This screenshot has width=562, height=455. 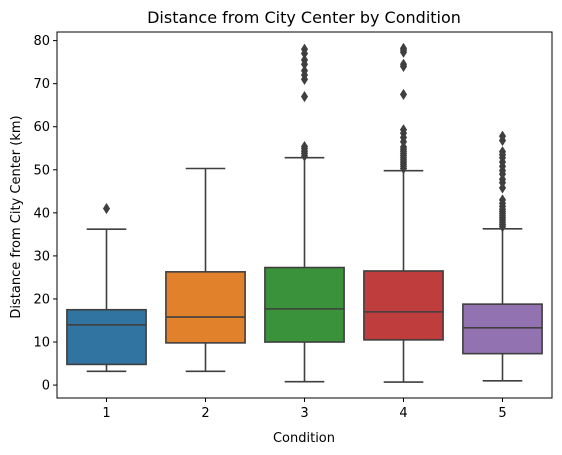 What do you see at coordinates (304, 413) in the screenshot?
I see `x-tick-label: 3` at bounding box center [304, 413].